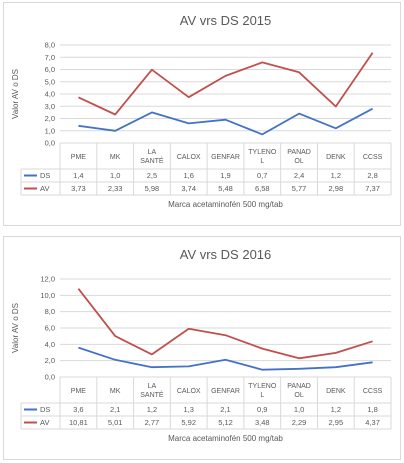 This screenshot has width=404, height=463. What do you see at coordinates (152, 152) in the screenshot?
I see `chart-a-category-label: LA` at bounding box center [152, 152].